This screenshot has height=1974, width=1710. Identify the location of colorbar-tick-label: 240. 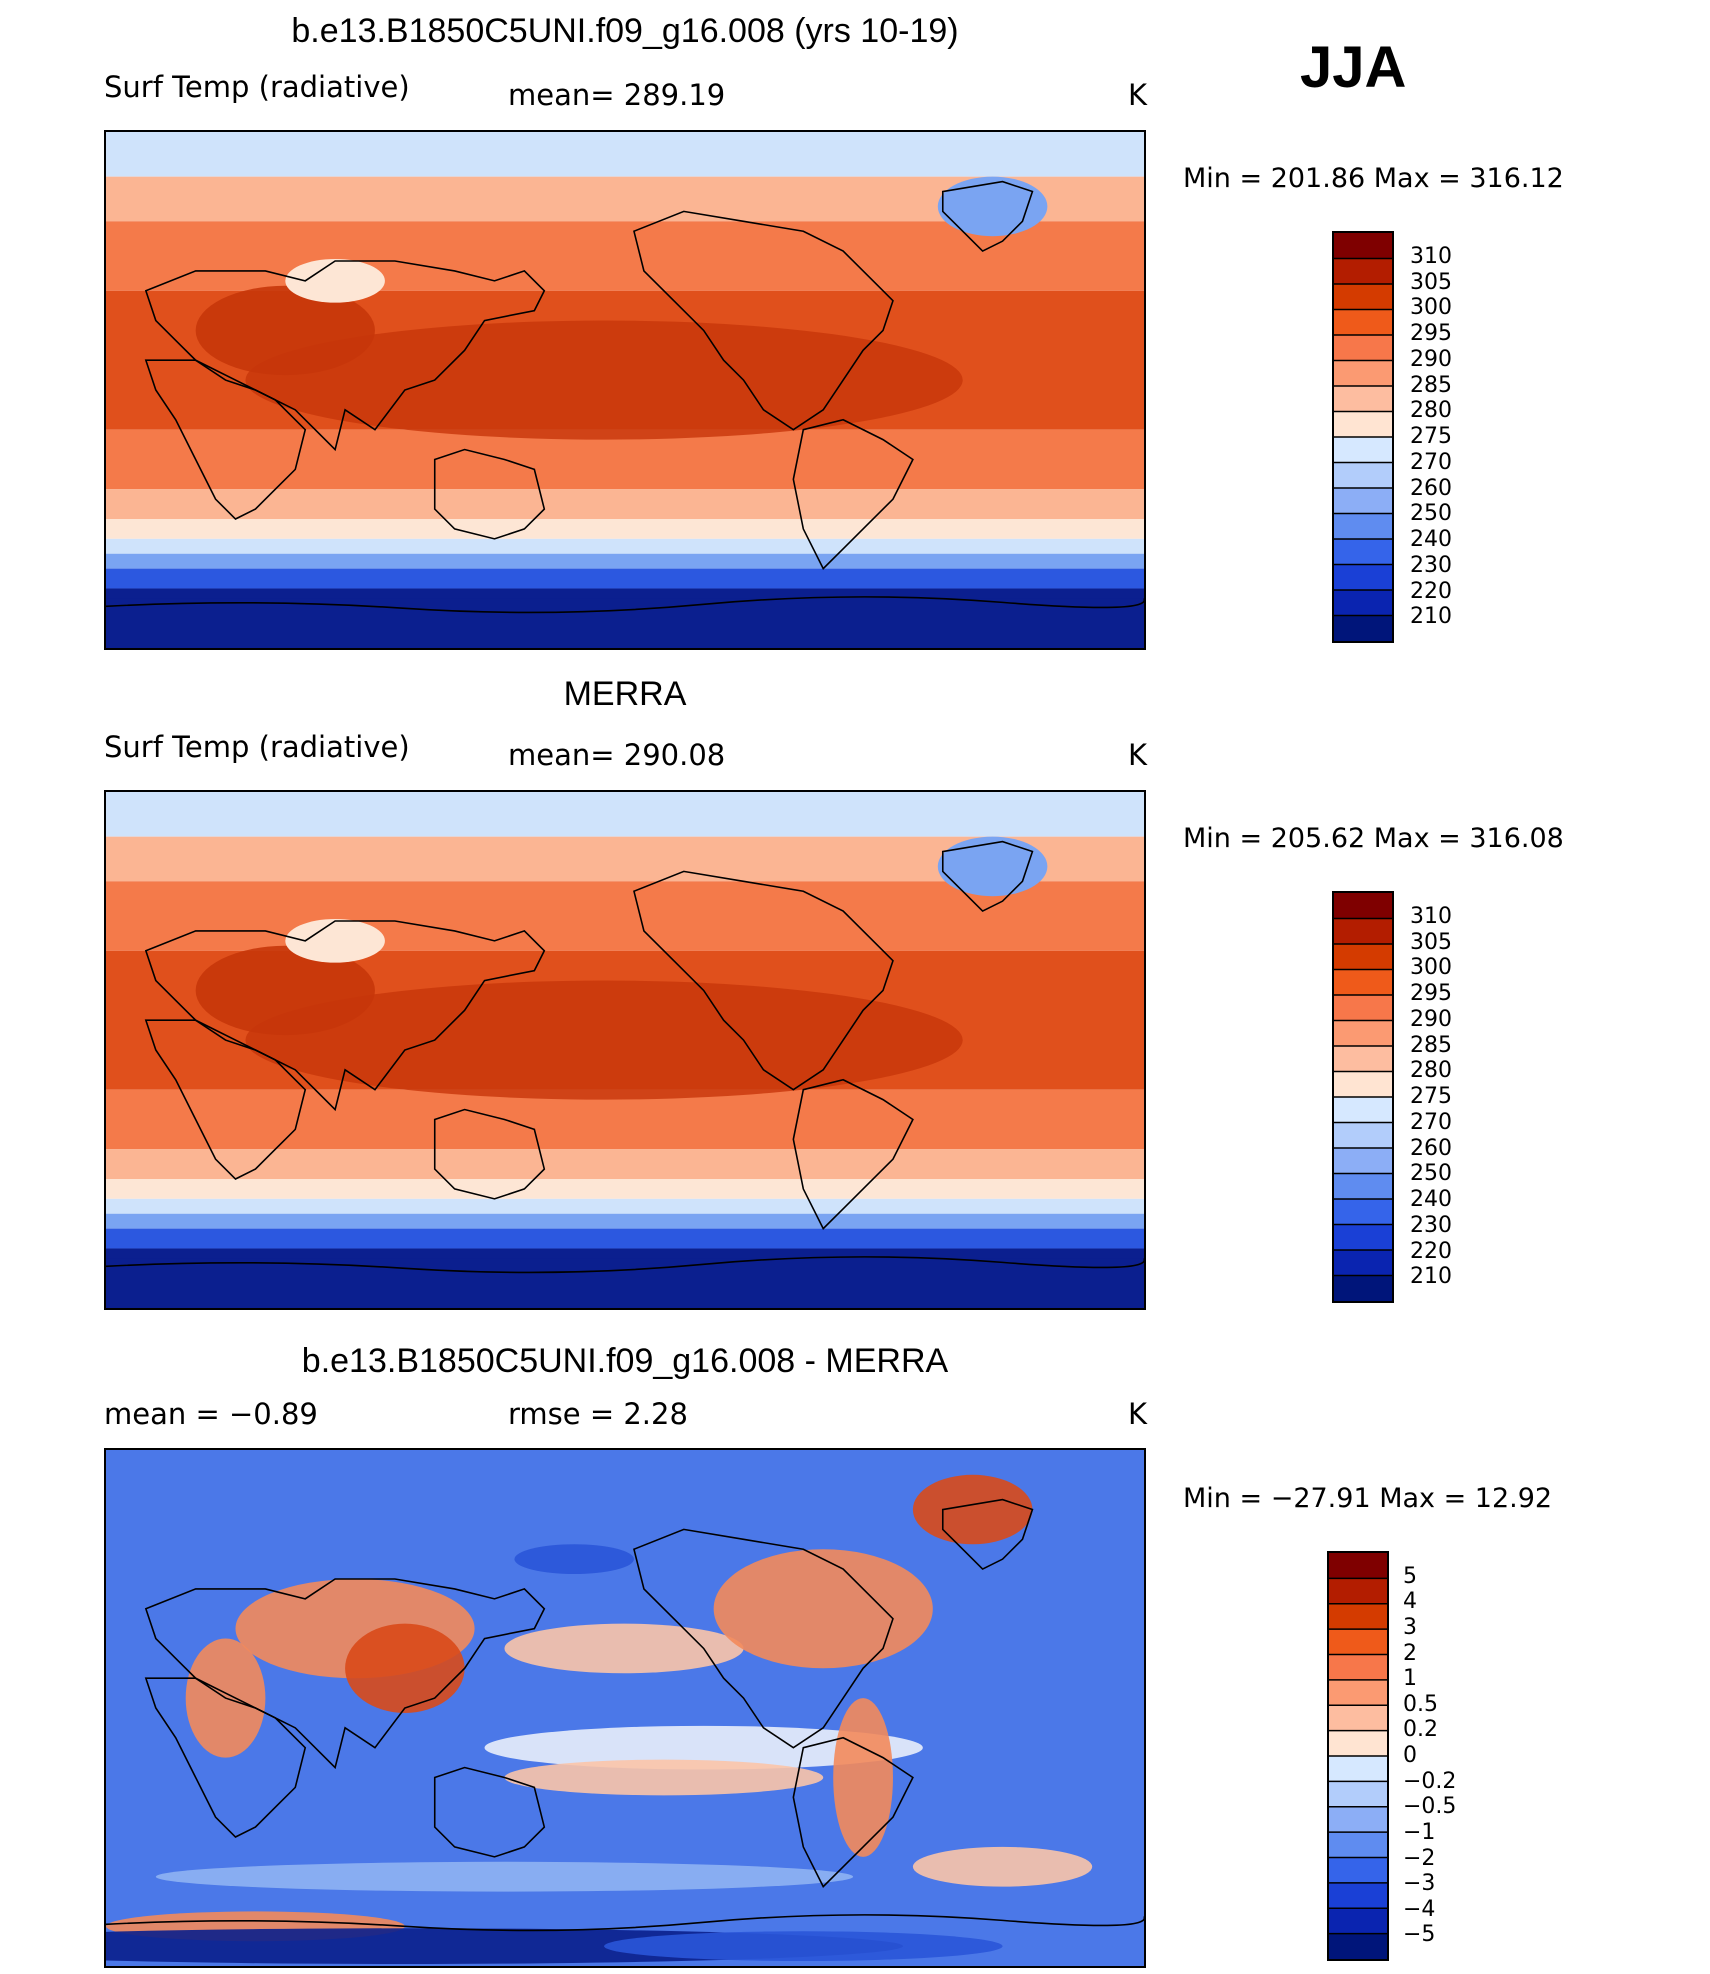
(1431, 539).